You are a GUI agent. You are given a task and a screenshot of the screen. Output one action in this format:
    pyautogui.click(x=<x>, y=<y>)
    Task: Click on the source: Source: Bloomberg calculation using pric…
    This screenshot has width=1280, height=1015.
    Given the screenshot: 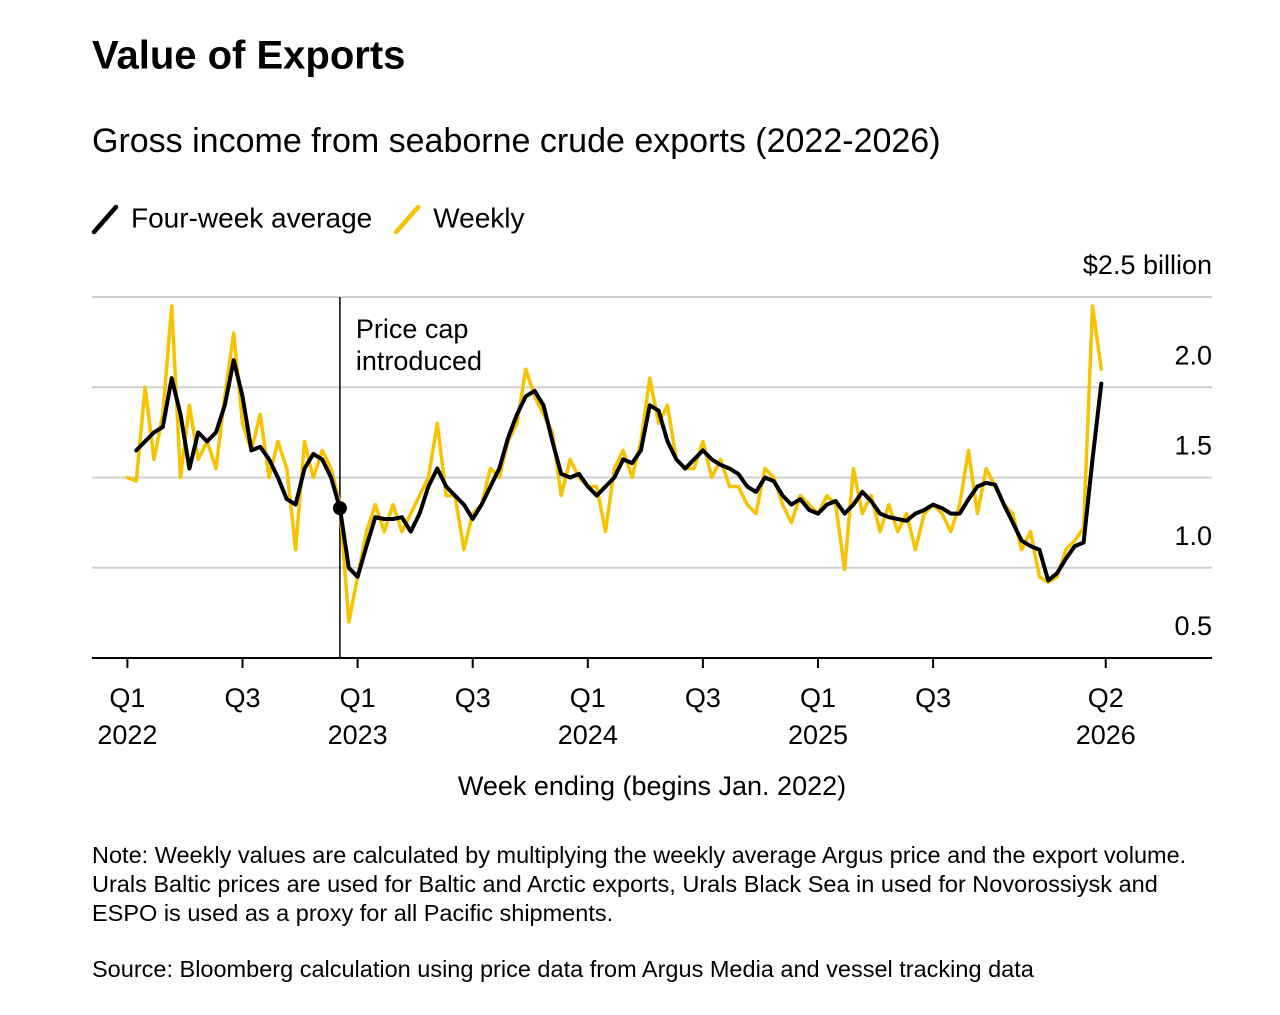 What is the action you would take?
    pyautogui.click(x=563, y=969)
    